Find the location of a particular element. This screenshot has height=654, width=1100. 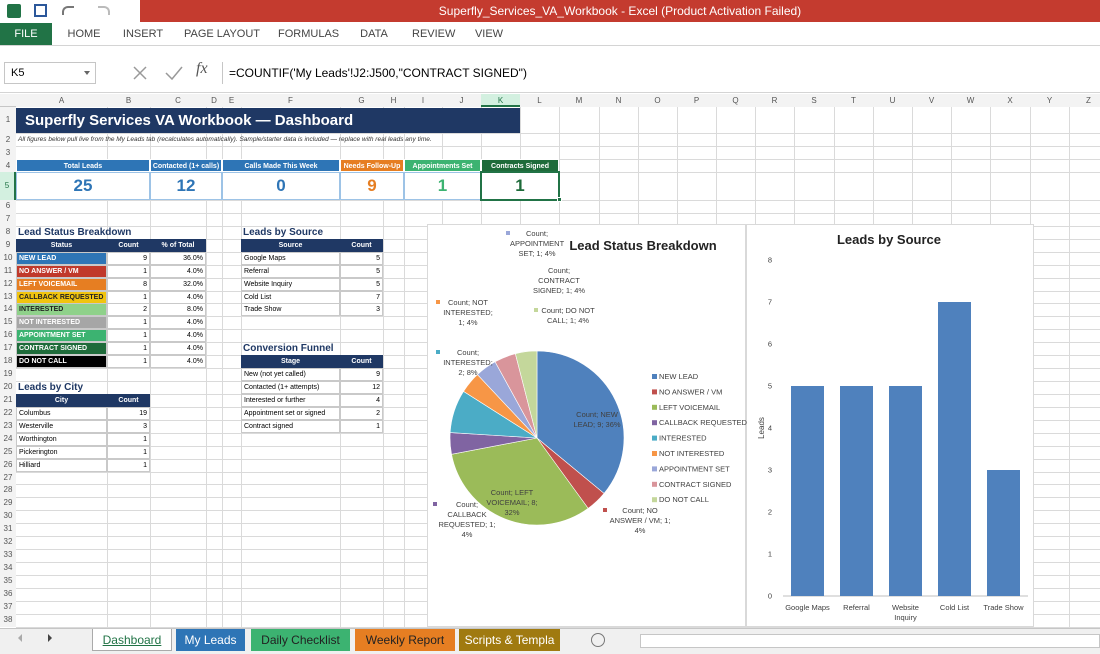

row-header: 6 is located at coordinates (8, 206).